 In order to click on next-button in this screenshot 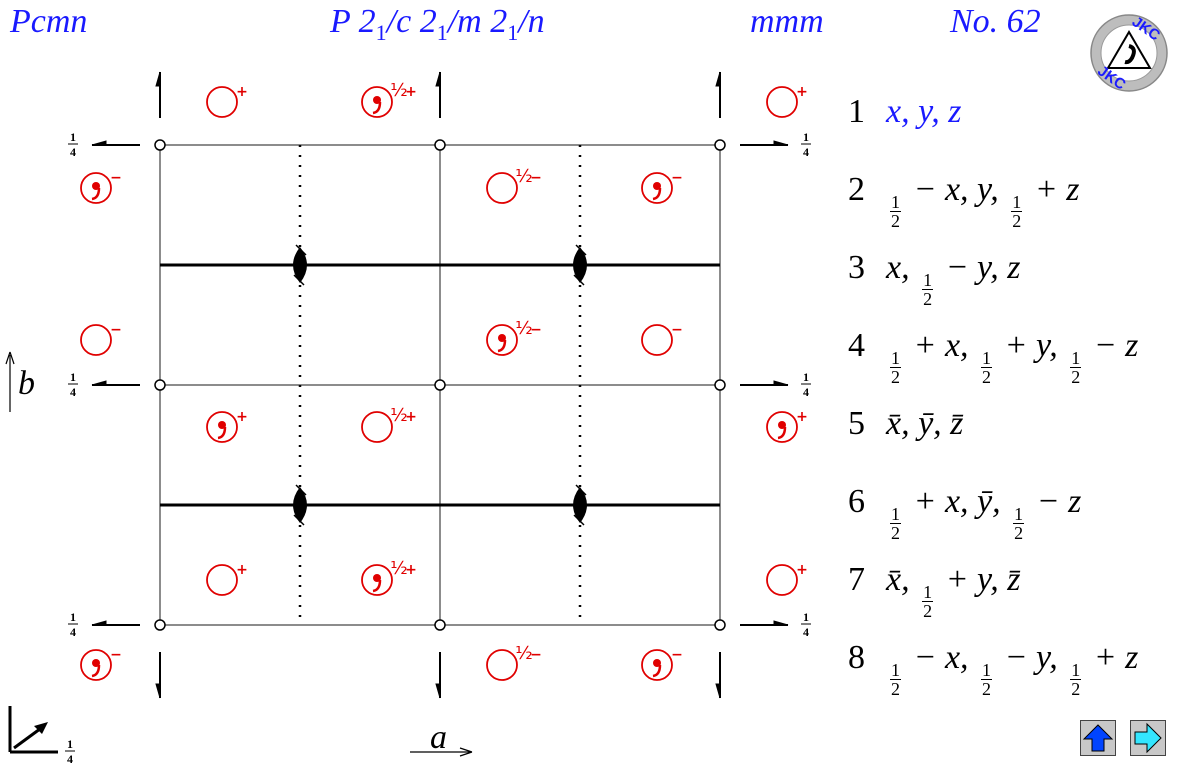, I will do `click(1148, 738)`.